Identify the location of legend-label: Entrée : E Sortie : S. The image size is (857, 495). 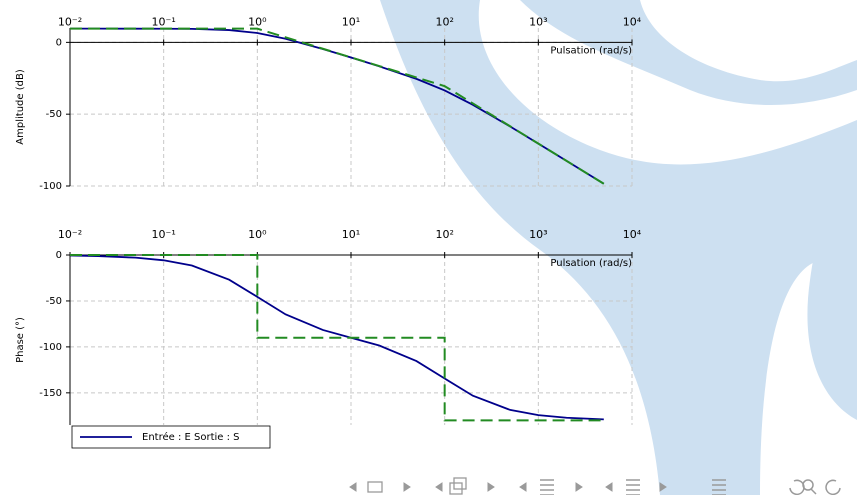
(191, 437).